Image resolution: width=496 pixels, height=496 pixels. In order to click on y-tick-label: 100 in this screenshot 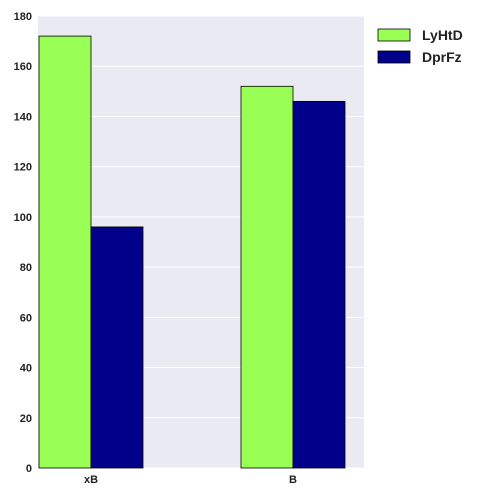, I will do `click(23, 218)`.